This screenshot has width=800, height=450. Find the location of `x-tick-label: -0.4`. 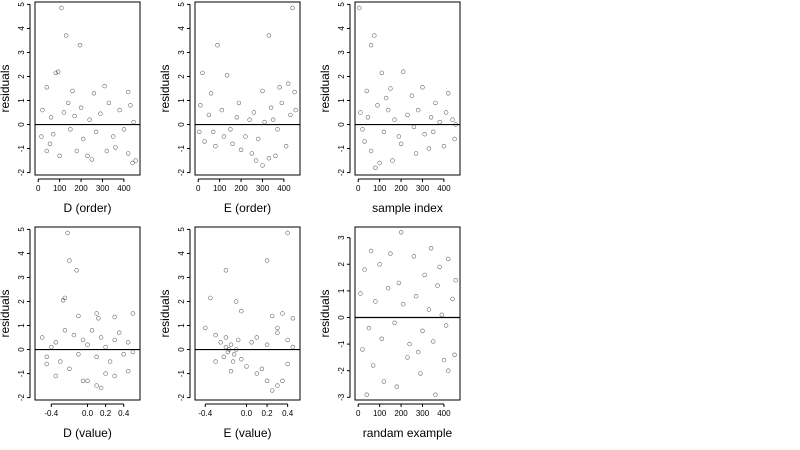

x-tick-label: -0.4 is located at coordinates (51, 413).